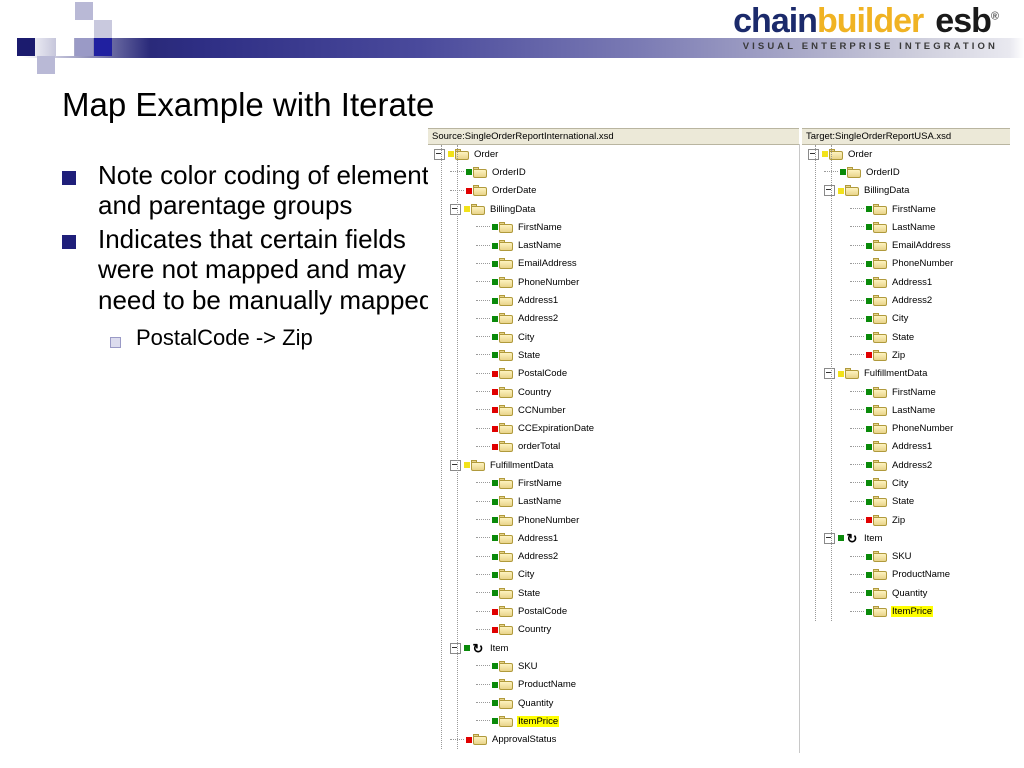 The image size is (1024, 768). I want to click on status-marker-red-icon, so click(495, 446).